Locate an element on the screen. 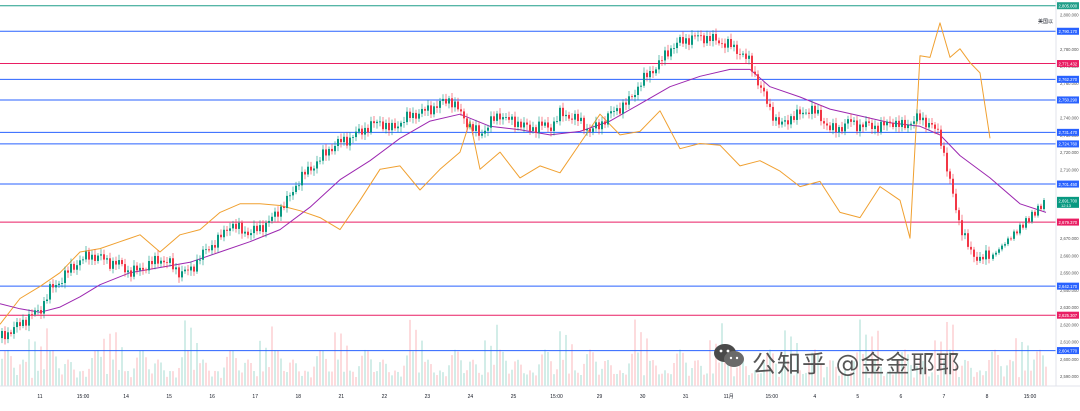  x-tick-label-21: 7 is located at coordinates (944, 397).